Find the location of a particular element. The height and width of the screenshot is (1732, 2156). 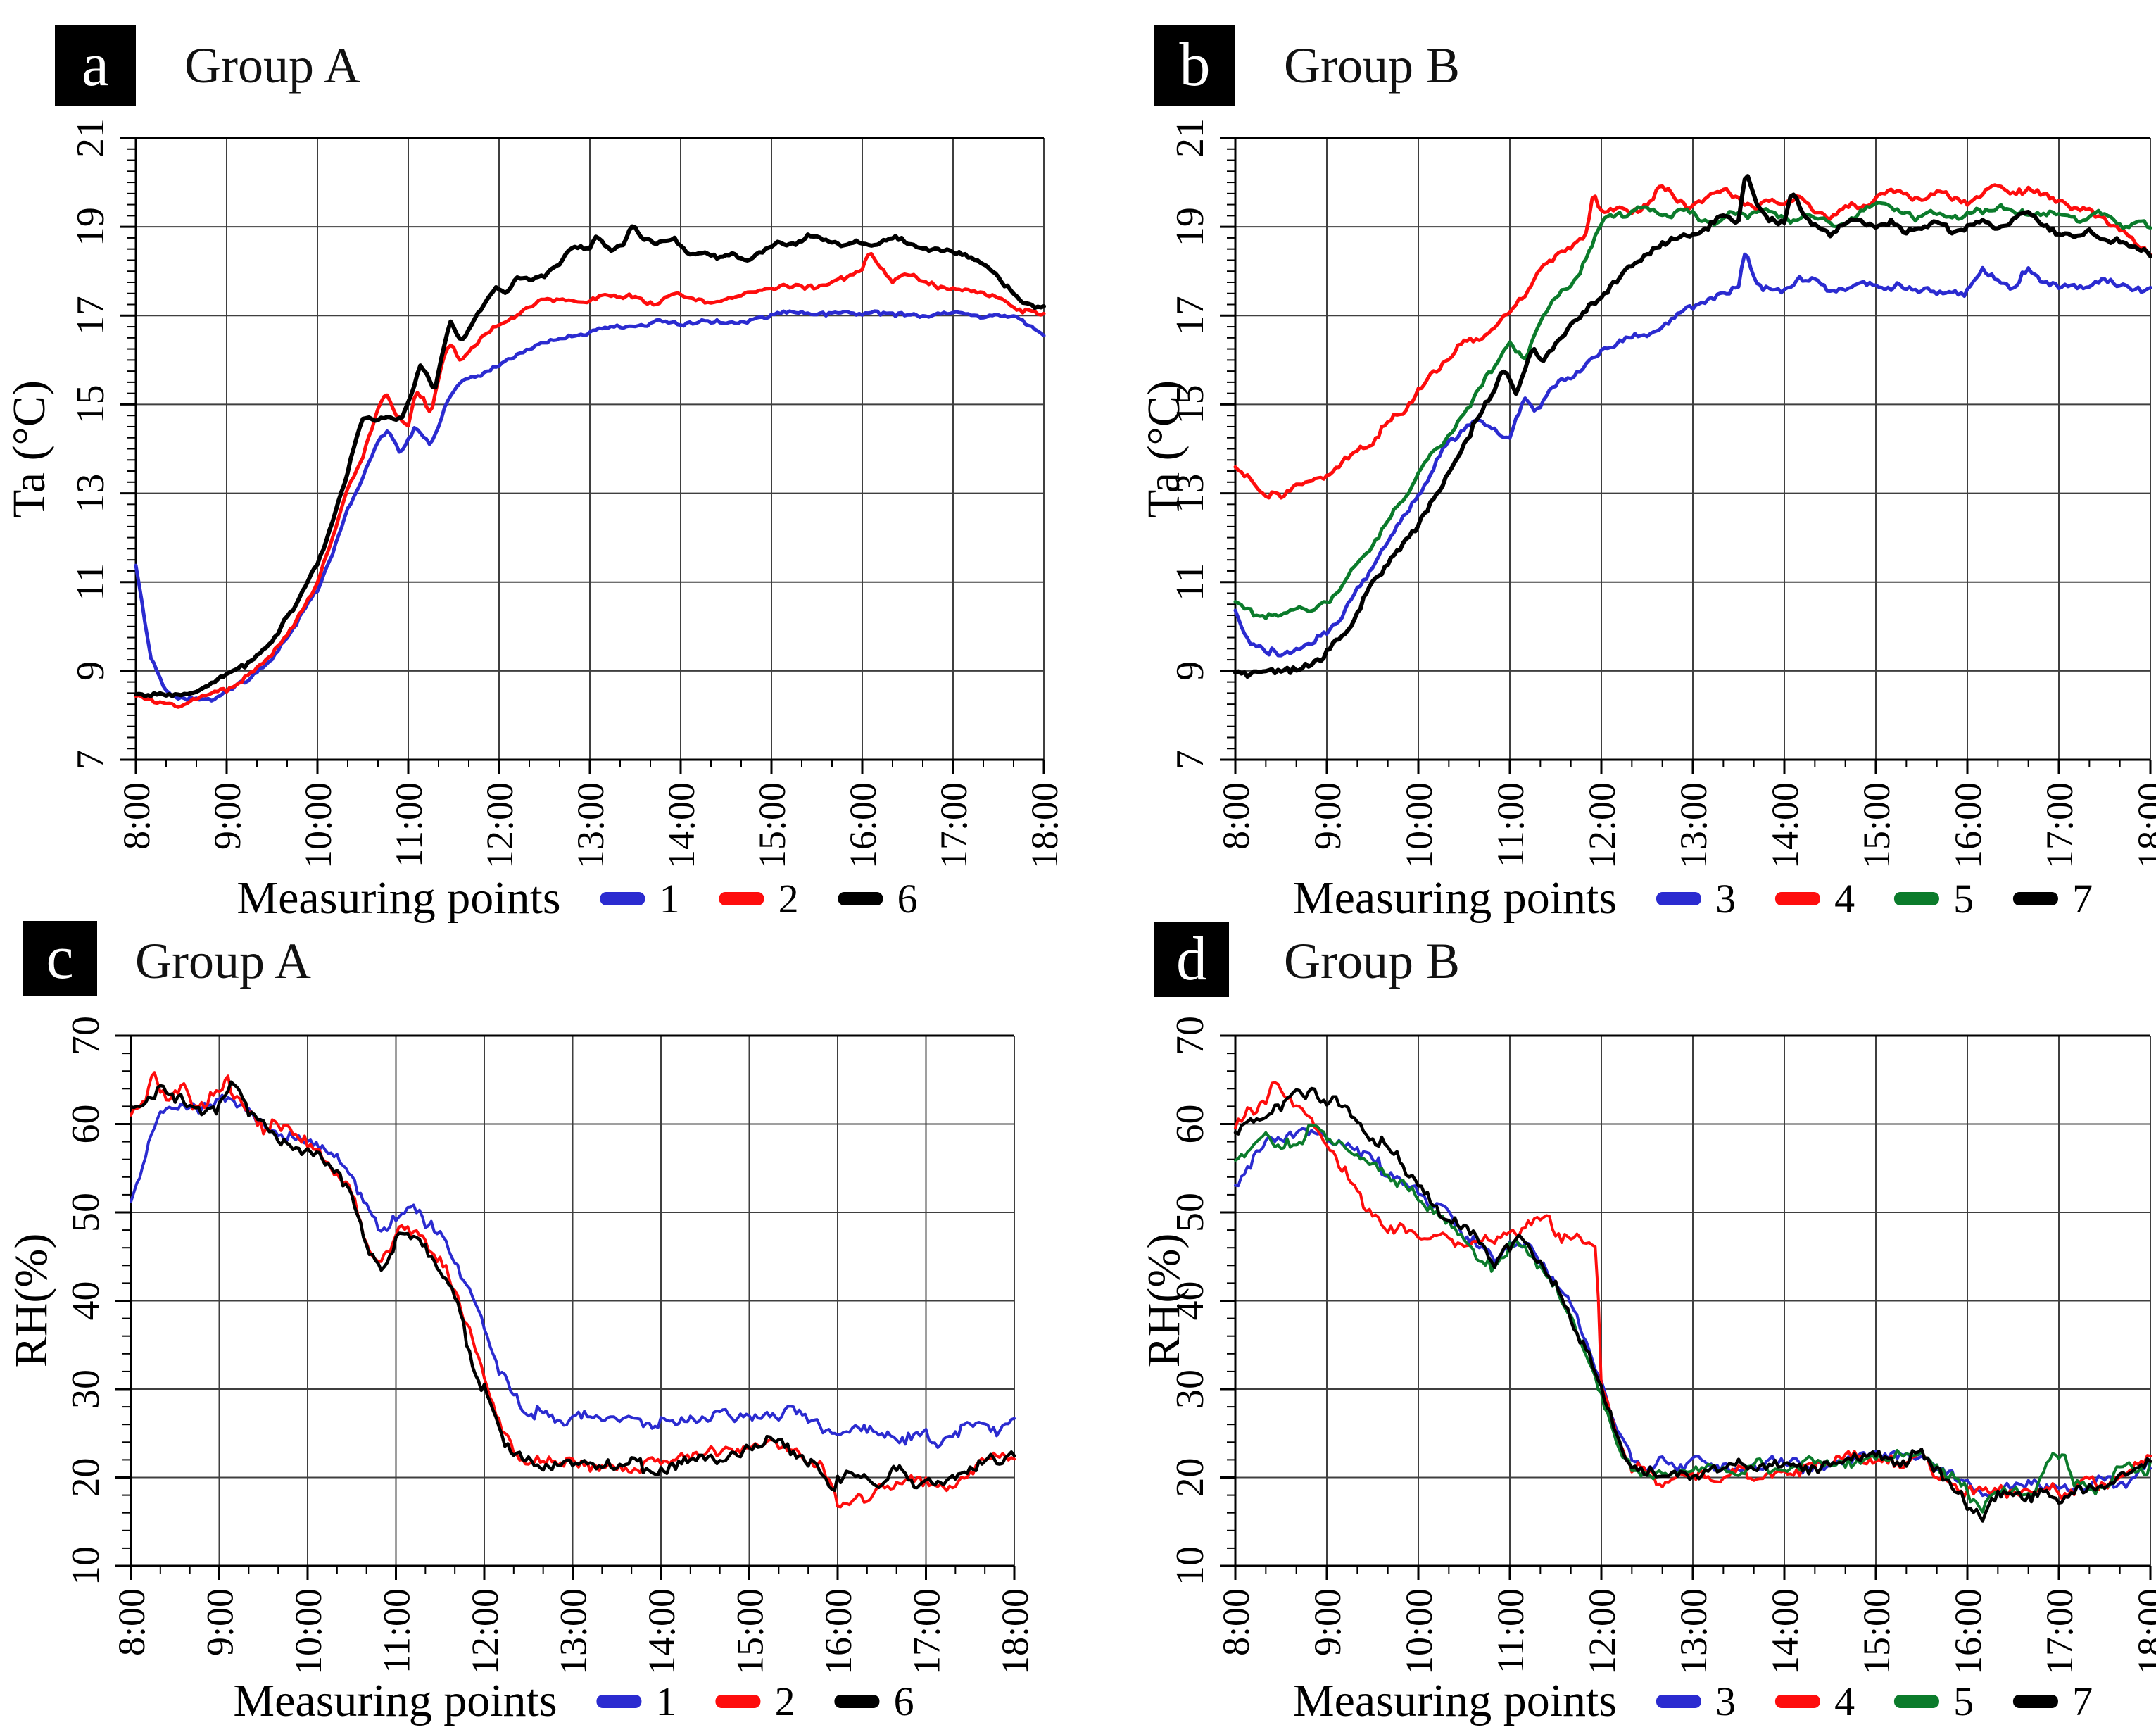

legend-series-name: 5 is located at coordinates (1964, 899).